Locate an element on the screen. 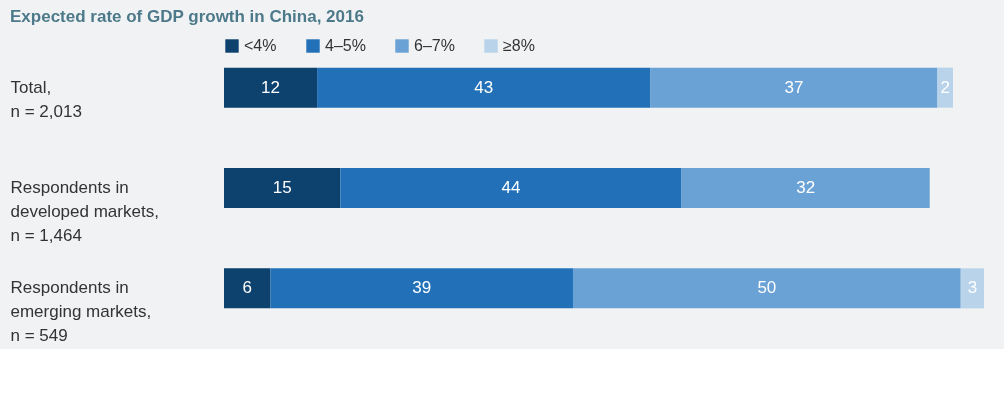  data-label: 43 is located at coordinates (484, 87).